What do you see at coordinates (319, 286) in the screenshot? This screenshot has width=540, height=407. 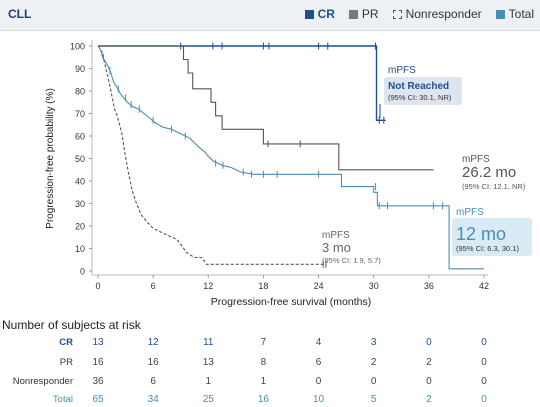 I see `x-tick-label: 24` at bounding box center [319, 286].